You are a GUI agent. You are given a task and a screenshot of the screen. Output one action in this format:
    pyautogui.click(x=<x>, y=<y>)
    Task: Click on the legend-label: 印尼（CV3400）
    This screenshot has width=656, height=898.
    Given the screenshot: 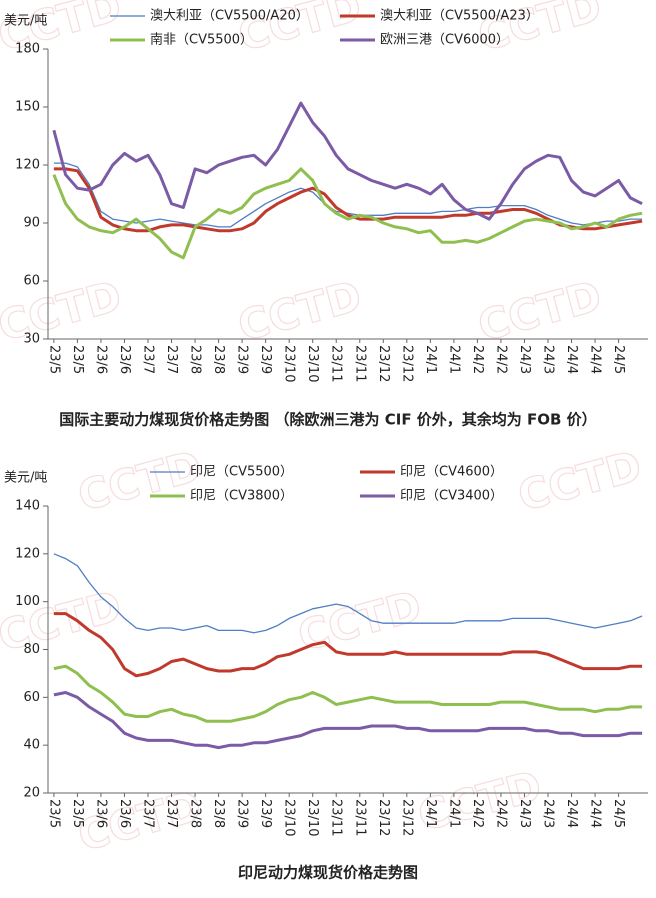 What is the action you would take?
    pyautogui.click(x=451, y=496)
    